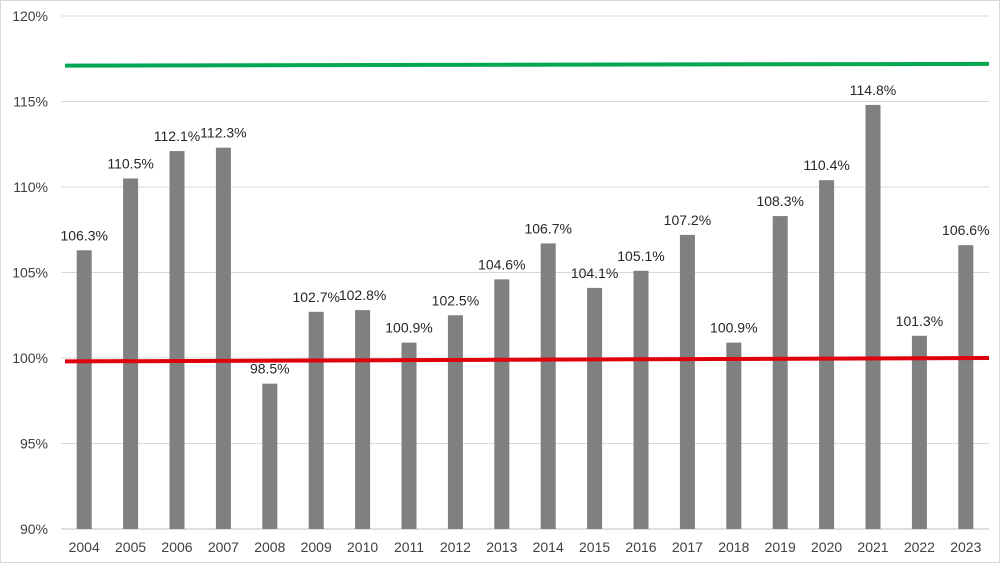 The height and width of the screenshot is (564, 1000). Describe the element at coordinates (30, 187) in the screenshot. I see `y-tick-label: 110%` at that location.